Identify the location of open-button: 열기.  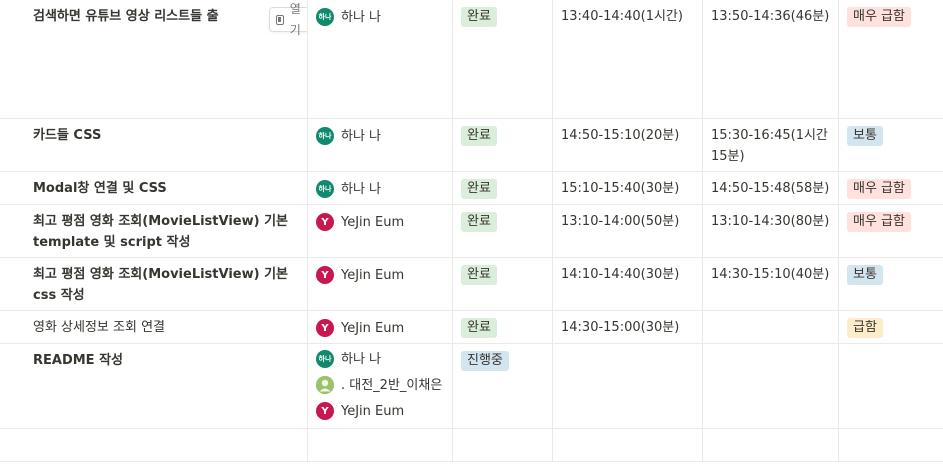
(288, 19).